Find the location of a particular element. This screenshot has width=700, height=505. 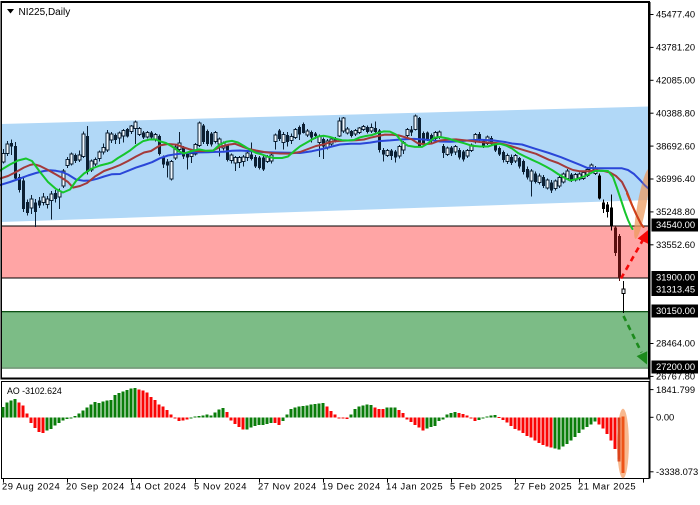

svg-text: 14 Oct 2024 is located at coordinates (158, 486).